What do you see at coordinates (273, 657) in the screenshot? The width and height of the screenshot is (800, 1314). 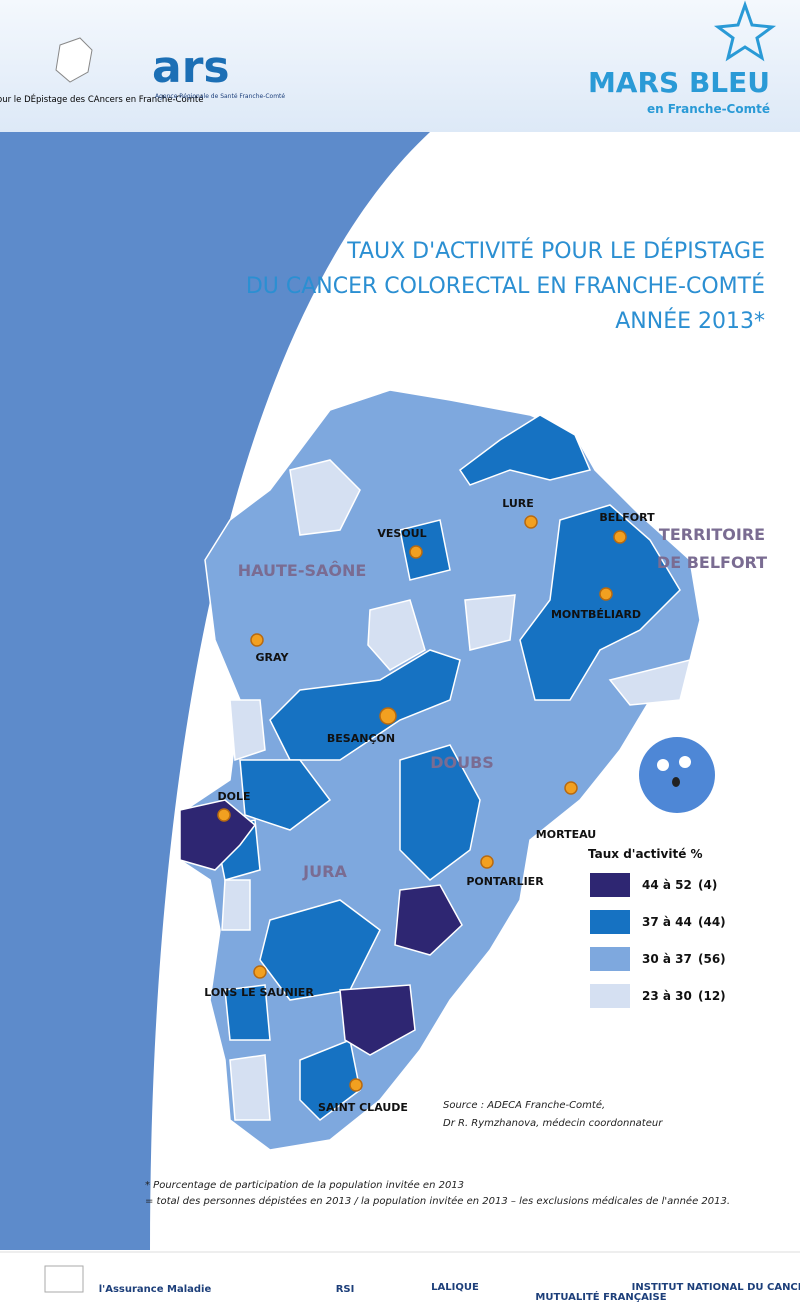 I see `city-label: GRAY` at bounding box center [273, 657].